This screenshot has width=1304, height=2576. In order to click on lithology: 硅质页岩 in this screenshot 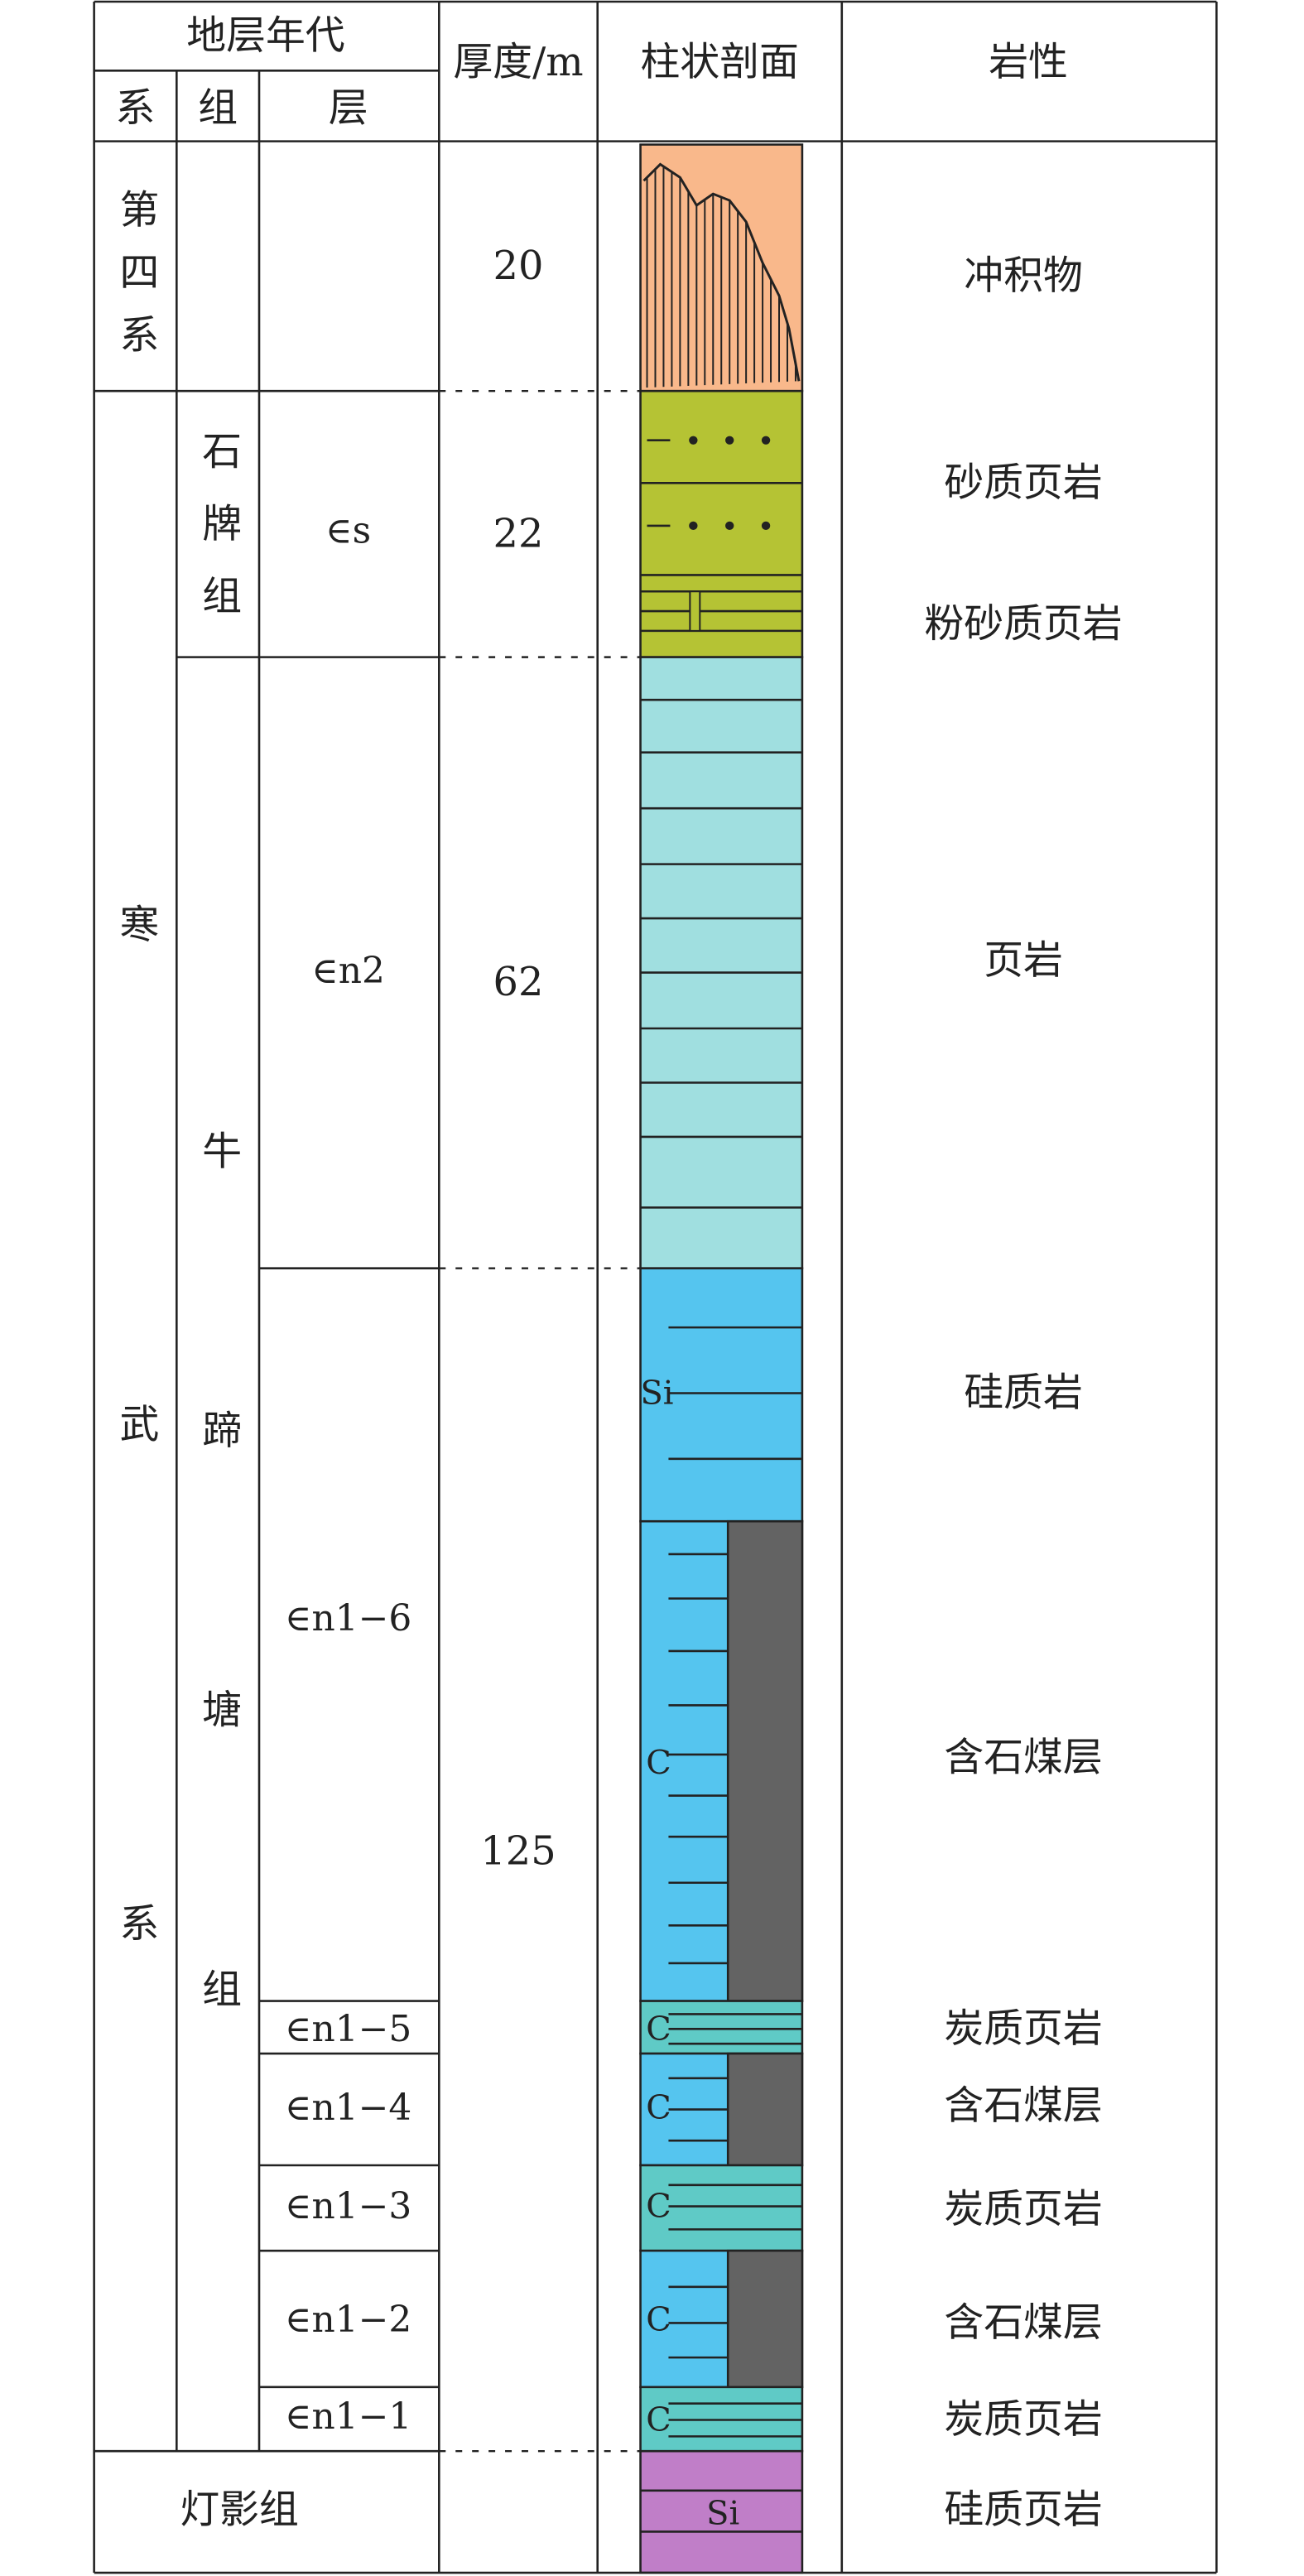, I will do `click(1023, 2510)`.